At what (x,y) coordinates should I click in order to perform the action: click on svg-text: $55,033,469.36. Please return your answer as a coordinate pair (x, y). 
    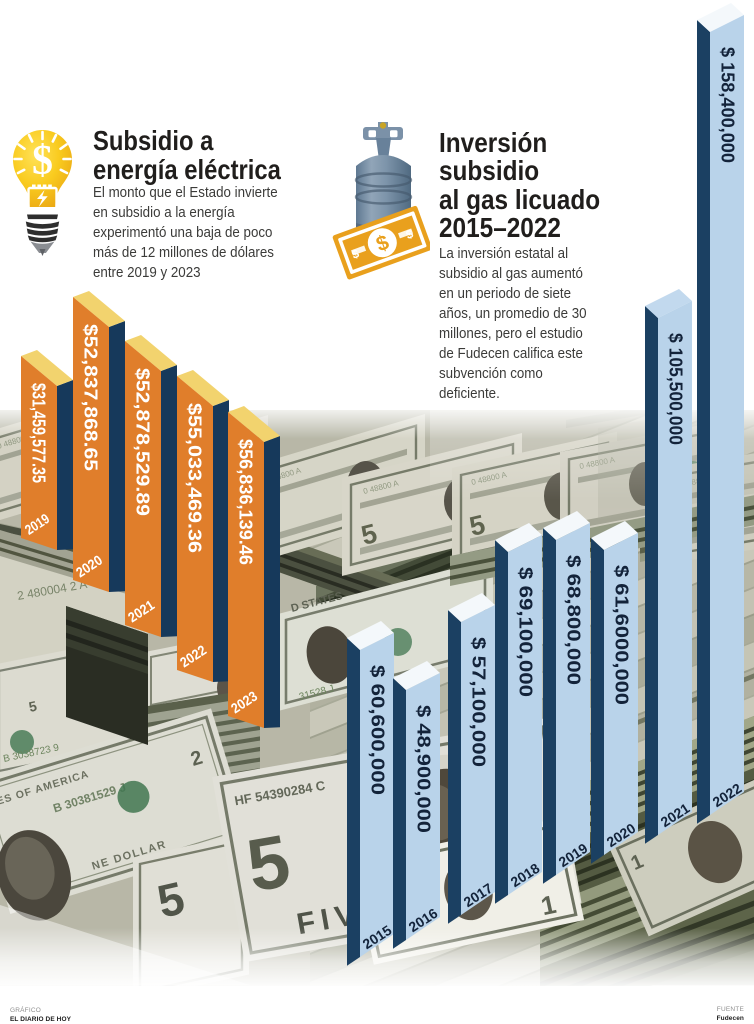
    Looking at the image, I should click on (195, 478).